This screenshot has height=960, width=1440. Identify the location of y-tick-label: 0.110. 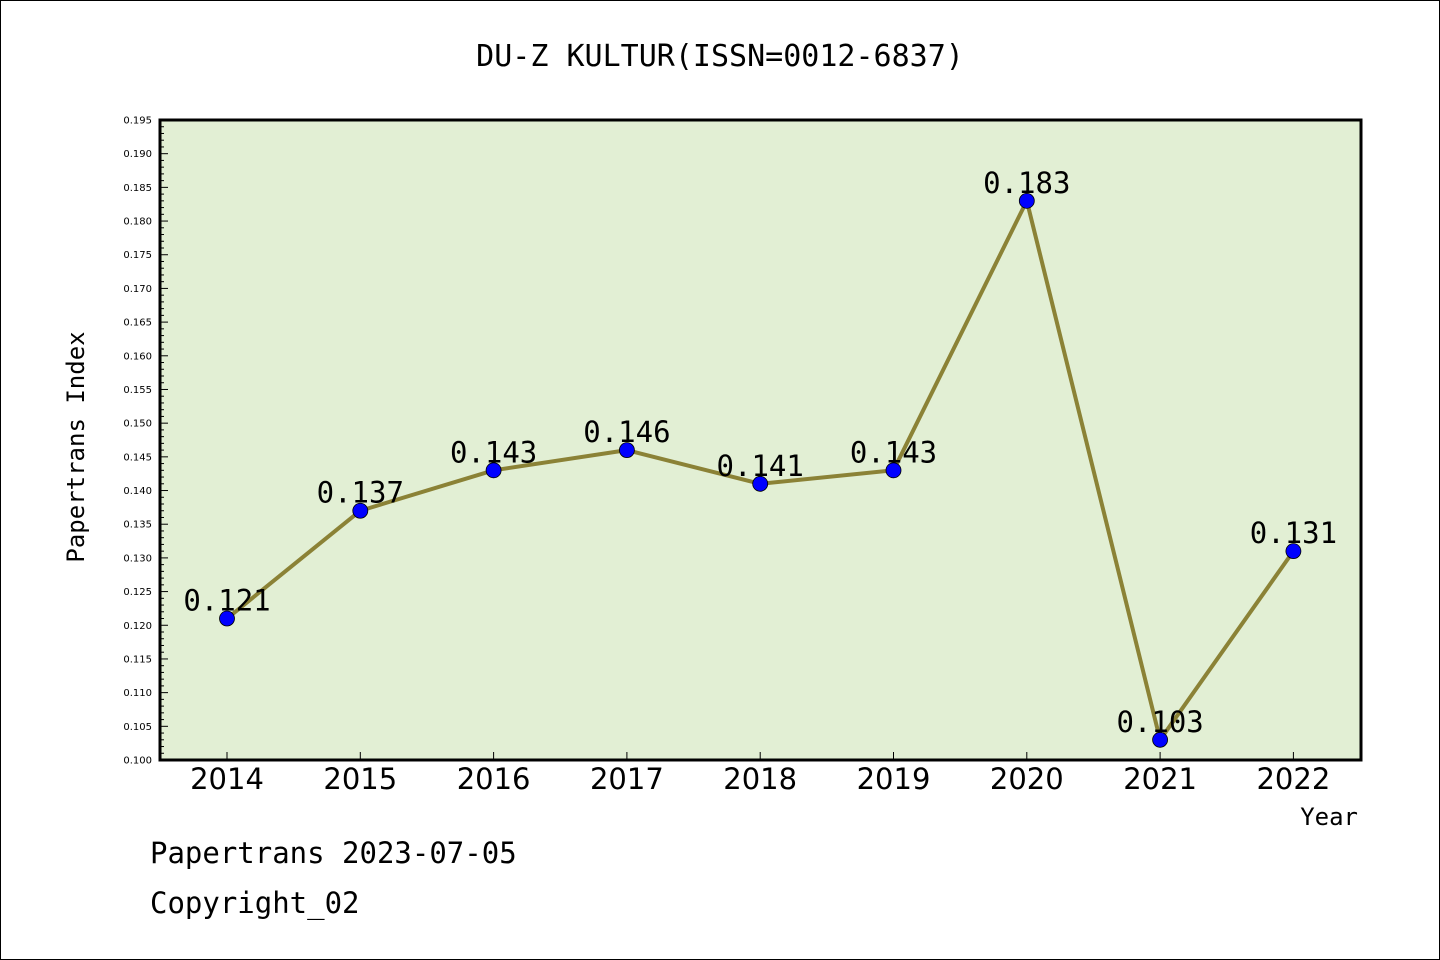
(137, 693).